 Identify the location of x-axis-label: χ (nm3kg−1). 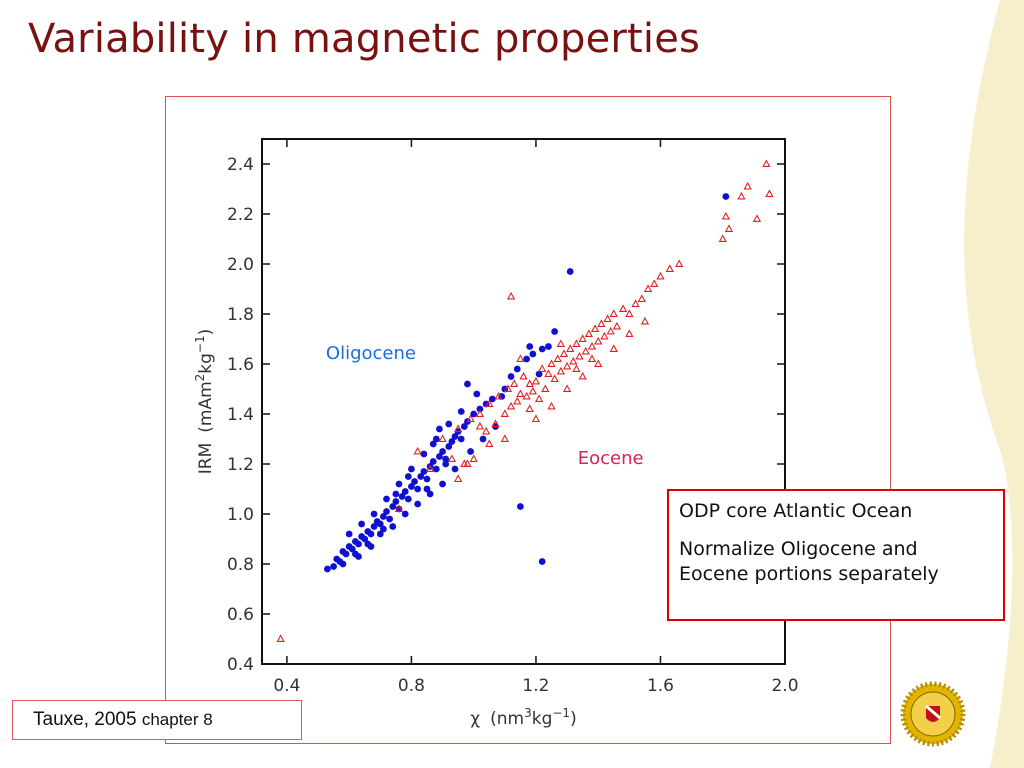
(523, 717).